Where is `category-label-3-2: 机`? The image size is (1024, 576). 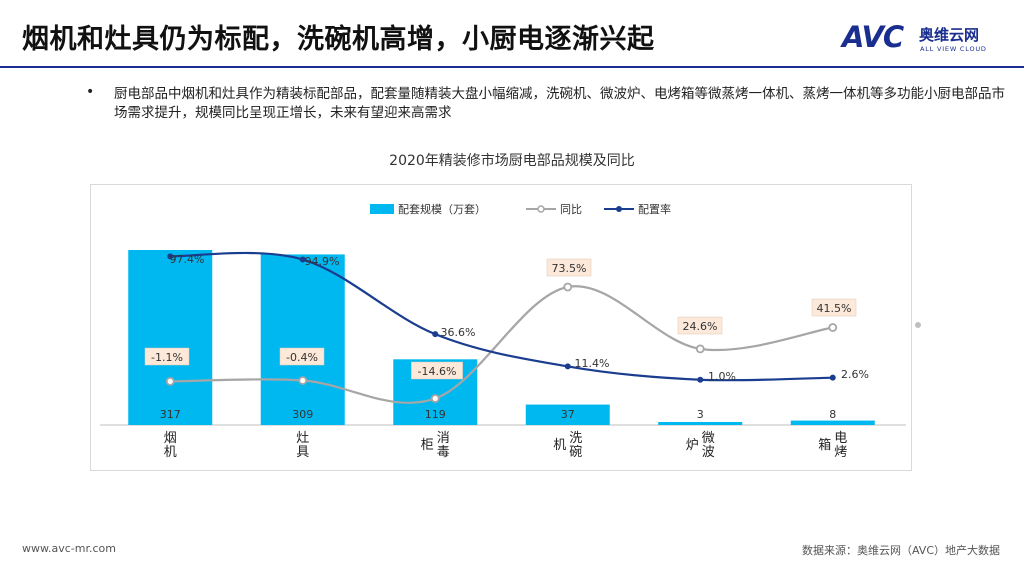 category-label-3-2: 机 is located at coordinates (559, 445).